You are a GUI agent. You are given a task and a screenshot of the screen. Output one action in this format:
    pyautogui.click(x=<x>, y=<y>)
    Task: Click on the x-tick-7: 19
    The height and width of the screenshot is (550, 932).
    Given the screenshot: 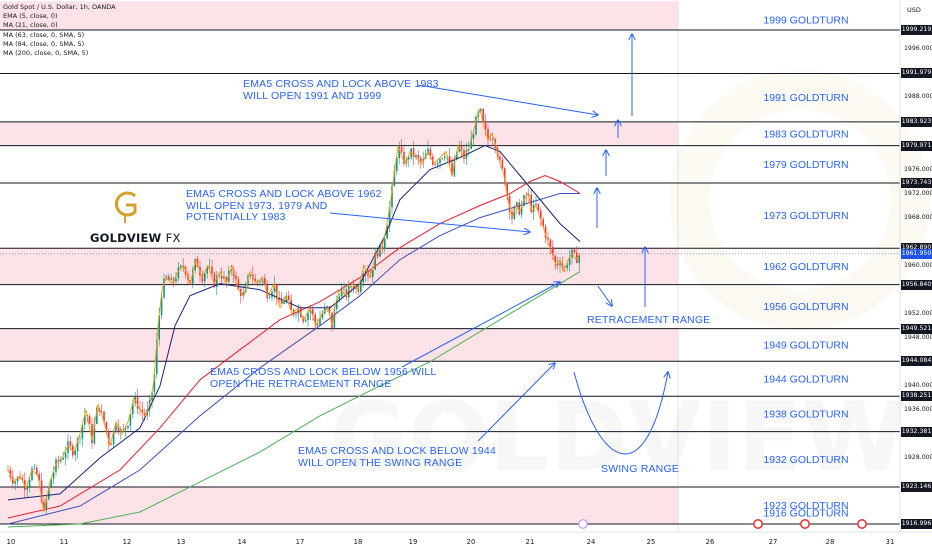 What is the action you would take?
    pyautogui.click(x=413, y=542)
    